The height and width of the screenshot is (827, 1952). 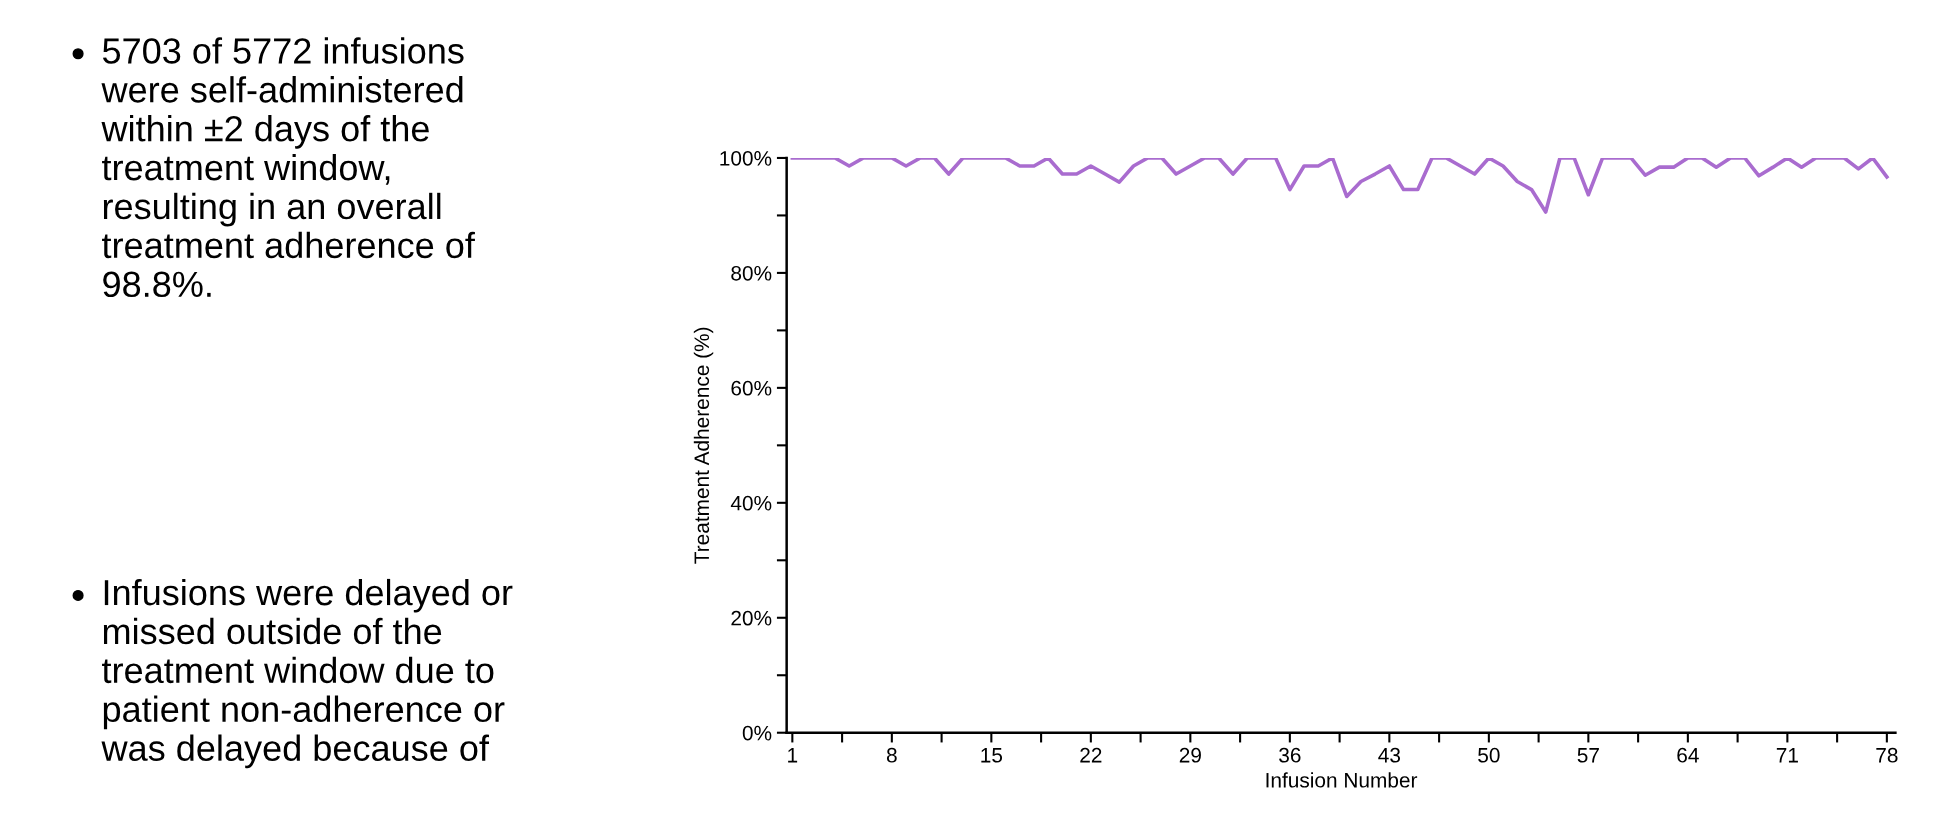 I want to click on x-axis-title: Infusion Number, so click(x=1342, y=780).